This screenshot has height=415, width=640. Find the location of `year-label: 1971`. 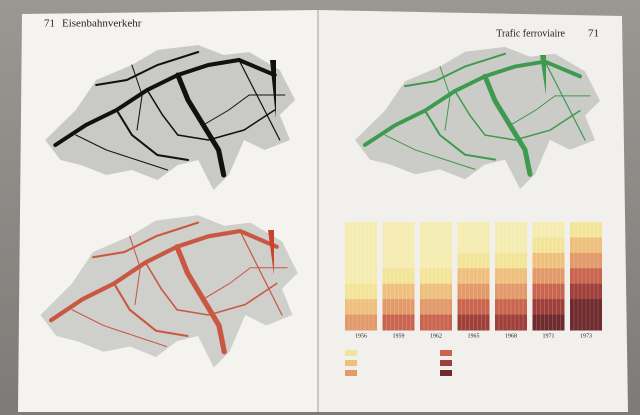

year-label: 1971 is located at coordinates (549, 336).